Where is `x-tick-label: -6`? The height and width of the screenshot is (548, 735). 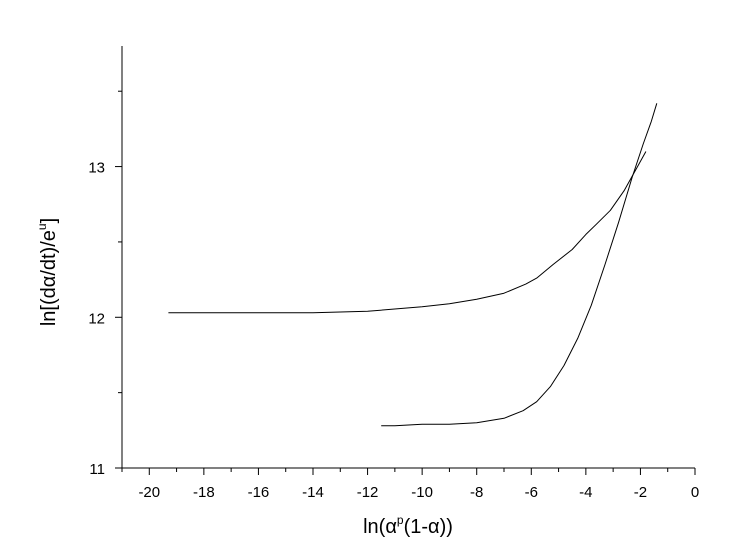 x-tick-label: -6 is located at coordinates (531, 492).